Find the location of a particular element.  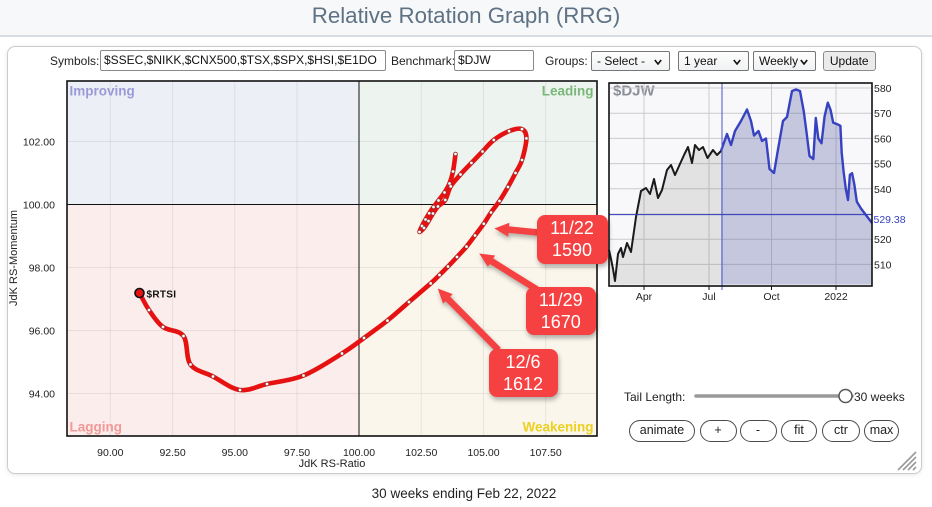

svg-text: 529.38 is located at coordinates (890, 220).